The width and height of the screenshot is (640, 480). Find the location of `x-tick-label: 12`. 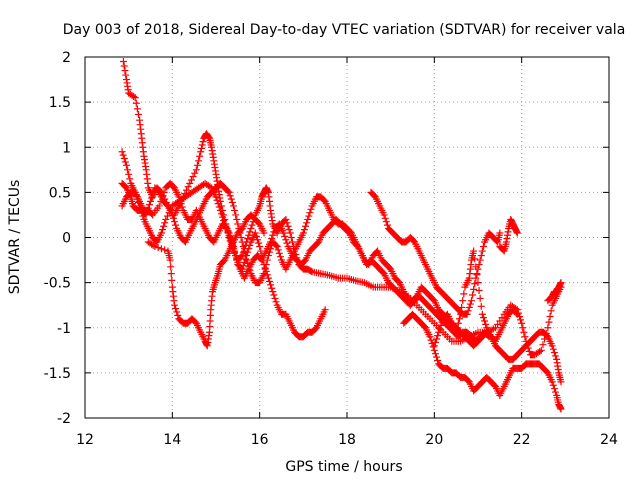

x-tick-label: 12 is located at coordinates (85, 440).